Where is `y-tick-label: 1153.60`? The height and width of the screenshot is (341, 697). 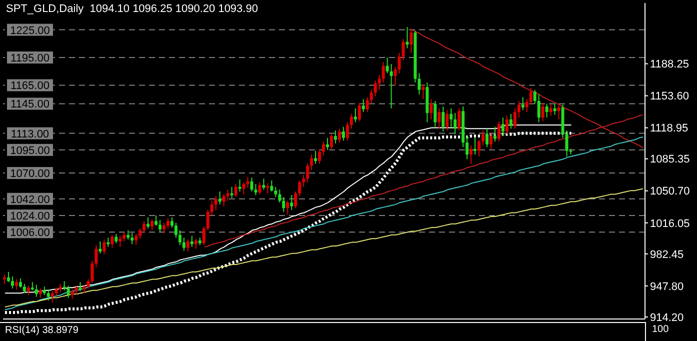
y-tick-label: 1153.60 is located at coordinates (669, 96).